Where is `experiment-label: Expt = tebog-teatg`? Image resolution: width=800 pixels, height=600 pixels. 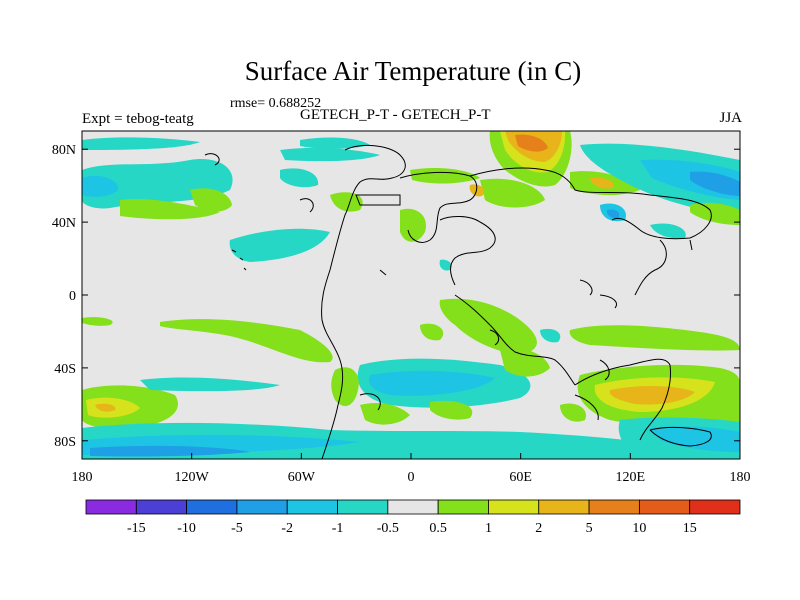 experiment-label: Expt = tebog-teatg is located at coordinates (138, 119).